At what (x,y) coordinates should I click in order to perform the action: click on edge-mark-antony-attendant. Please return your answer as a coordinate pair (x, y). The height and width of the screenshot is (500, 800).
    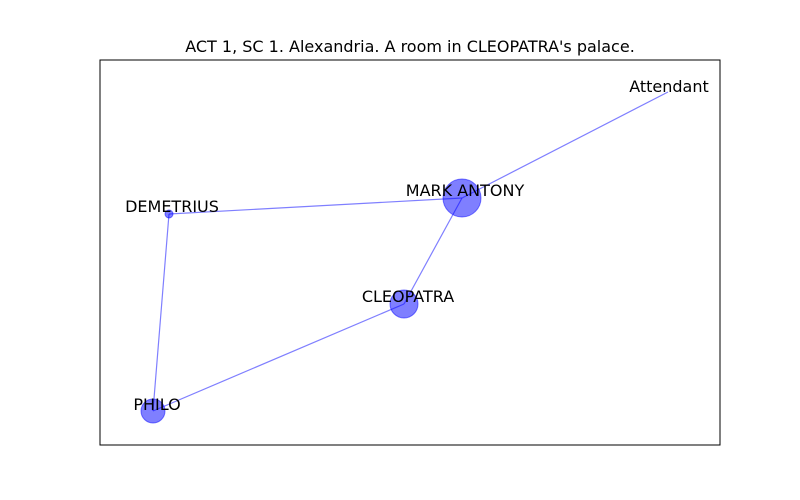
    Looking at the image, I should click on (565, 145).